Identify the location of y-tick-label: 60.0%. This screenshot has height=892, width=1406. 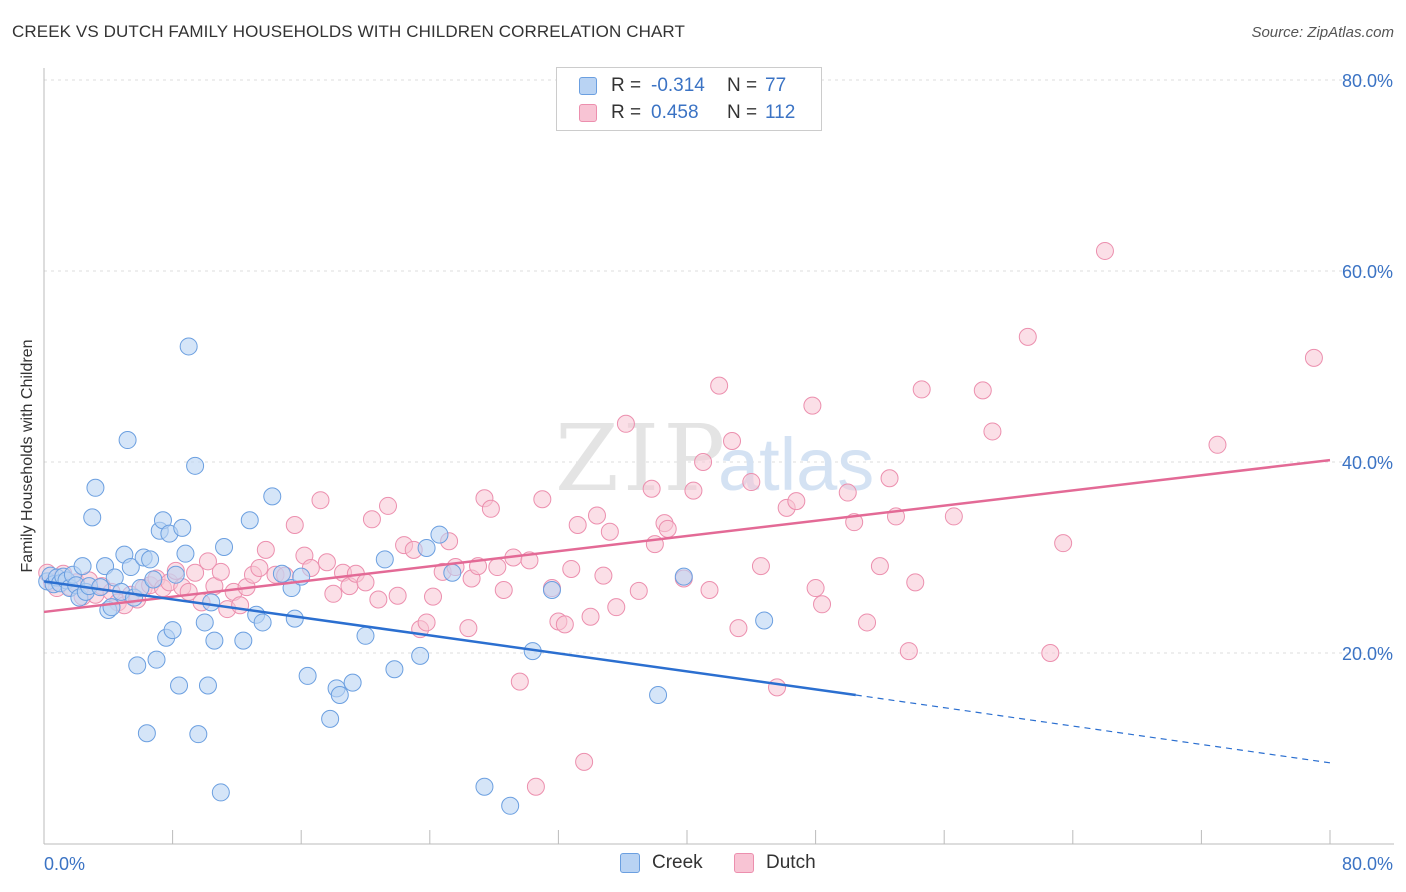
(1367, 272).